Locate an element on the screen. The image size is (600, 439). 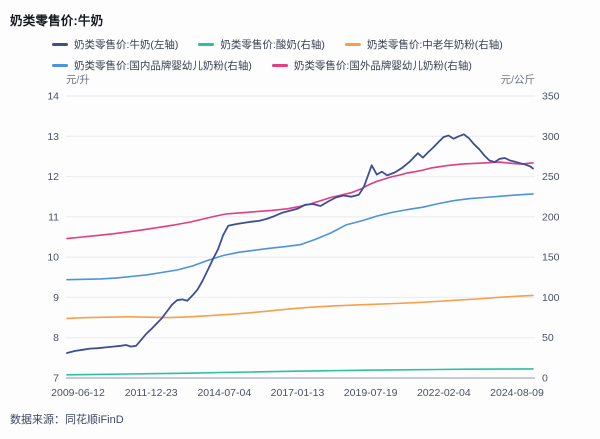
right-axis-tick-label: 0 is located at coordinates (545, 379).